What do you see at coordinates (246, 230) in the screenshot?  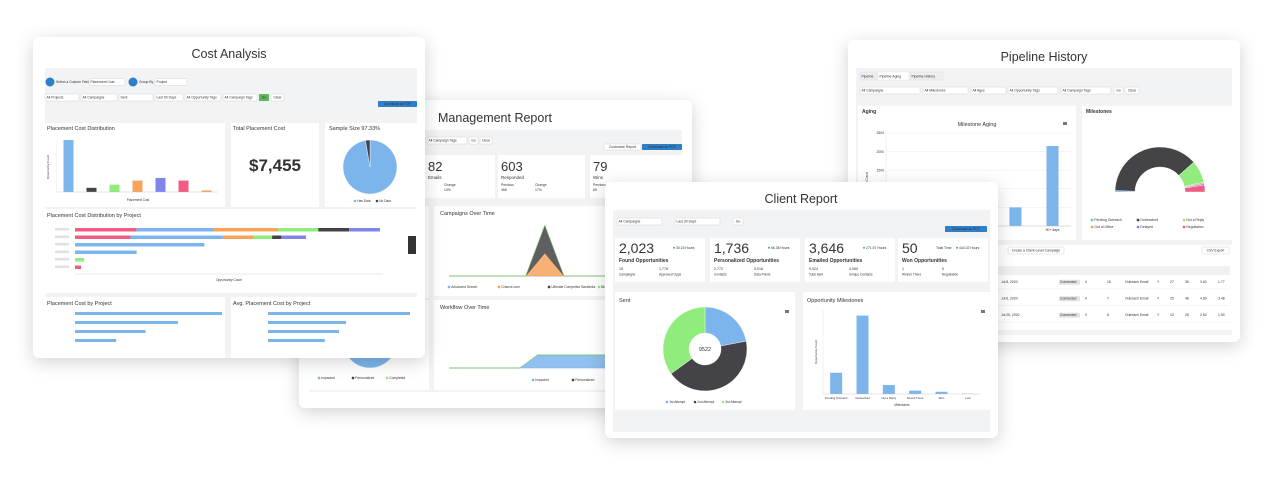 I see `bar-segment` at bounding box center [246, 230].